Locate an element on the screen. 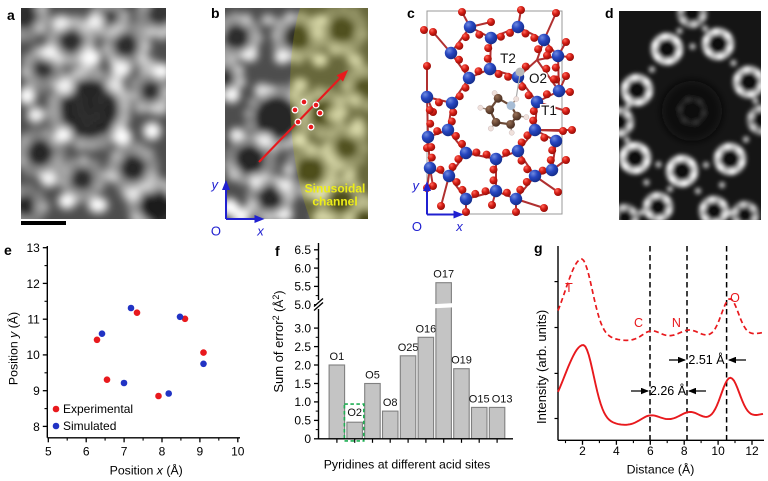  svg-text: T2 is located at coordinates (508, 58).